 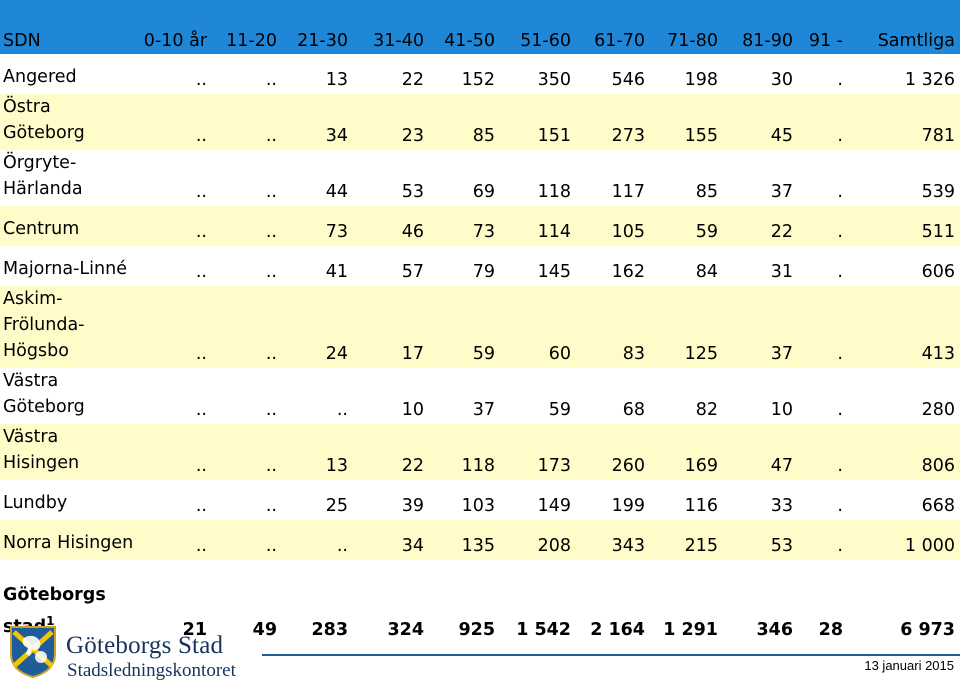 What do you see at coordinates (760, 266) in the screenshot?
I see `value-cell: 31` at bounding box center [760, 266].